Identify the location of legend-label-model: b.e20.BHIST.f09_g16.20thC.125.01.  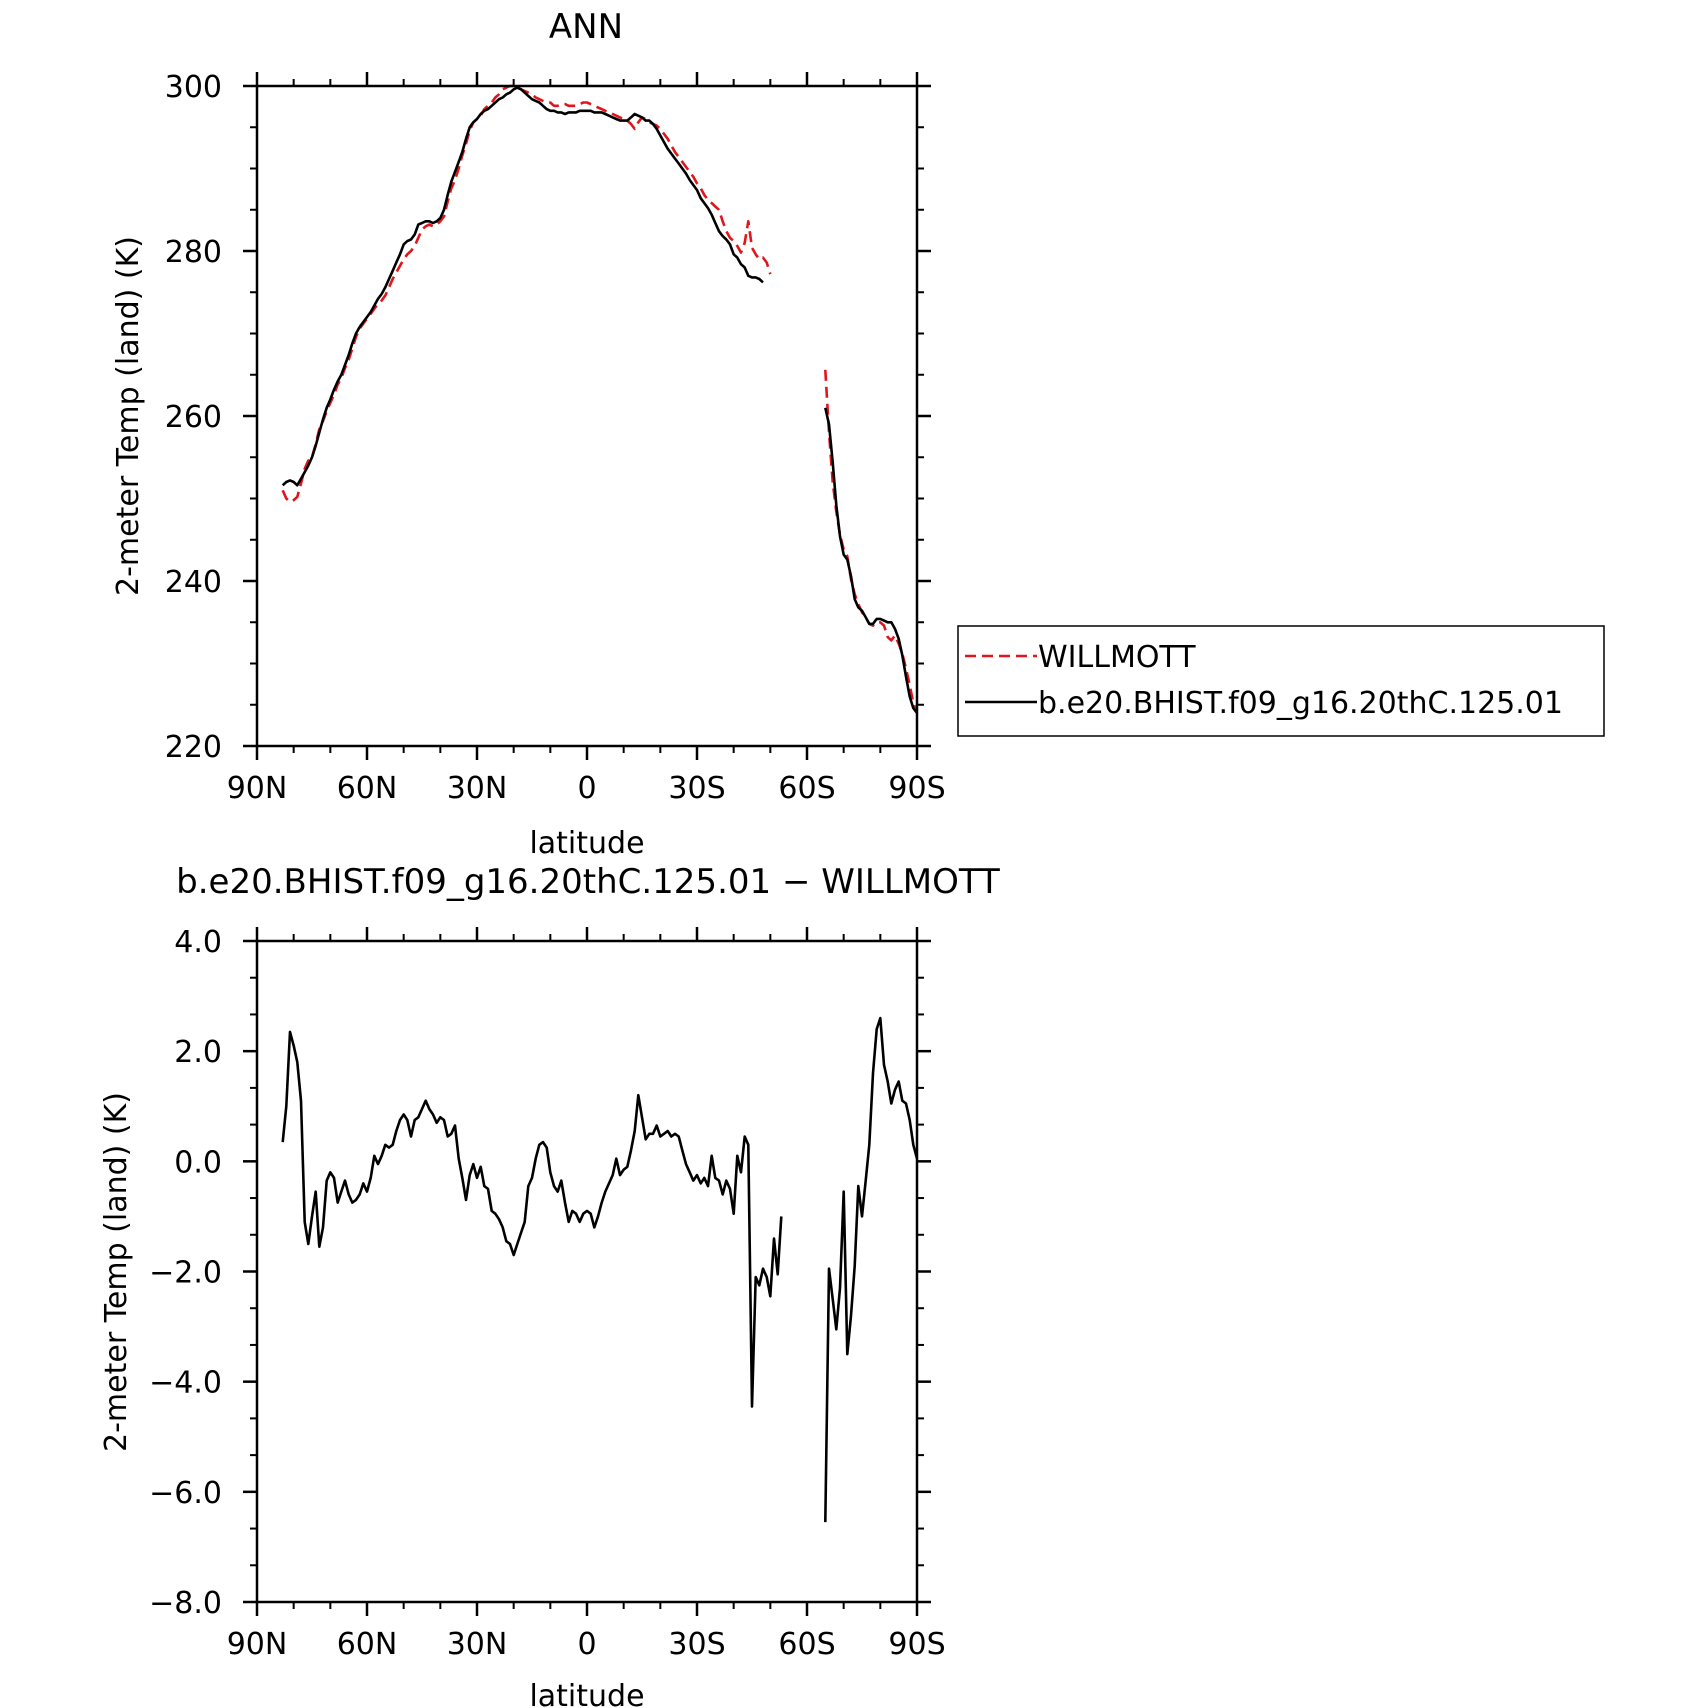
(1300, 703).